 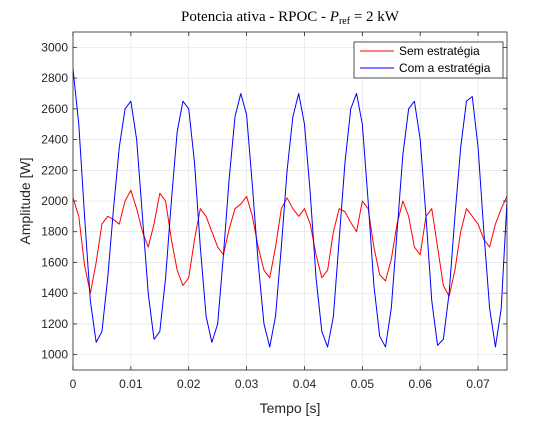 I want to click on y-tick-label: 1400, so click(x=54, y=293).